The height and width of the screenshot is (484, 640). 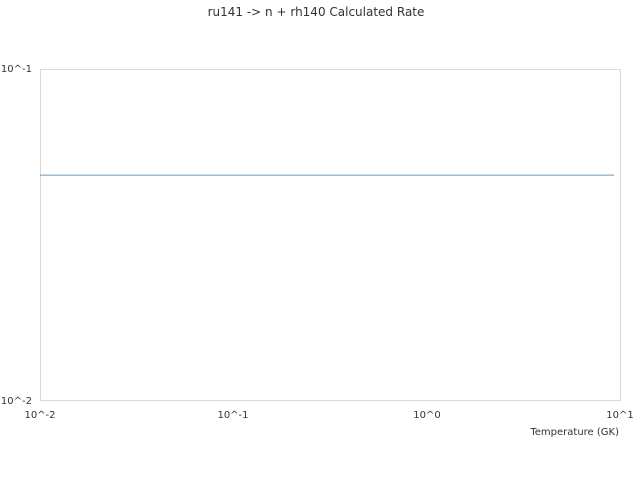 I want to click on y-tick-label: 10^-2, so click(x=16, y=401).